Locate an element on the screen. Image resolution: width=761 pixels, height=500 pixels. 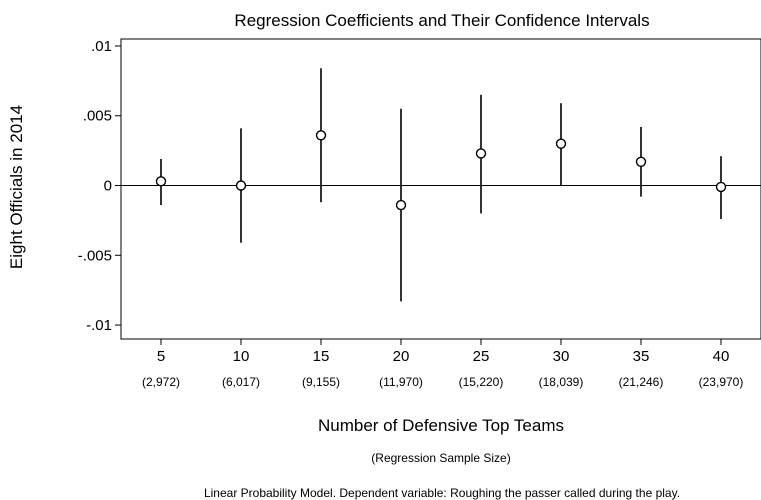
x-sample-size-label: (2,972) is located at coordinates (161, 382).